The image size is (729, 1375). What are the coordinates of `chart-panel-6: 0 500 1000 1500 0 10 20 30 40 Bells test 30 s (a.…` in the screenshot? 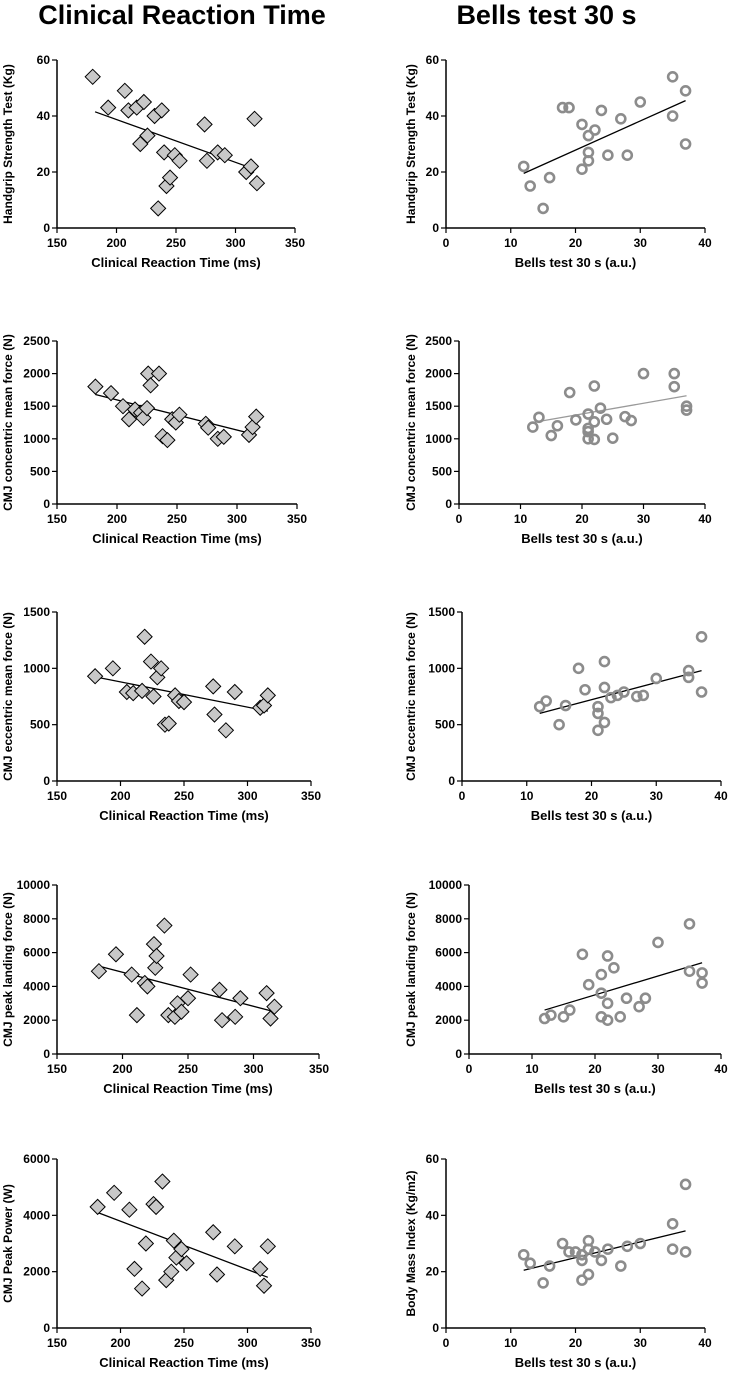 It's located at (566, 714).